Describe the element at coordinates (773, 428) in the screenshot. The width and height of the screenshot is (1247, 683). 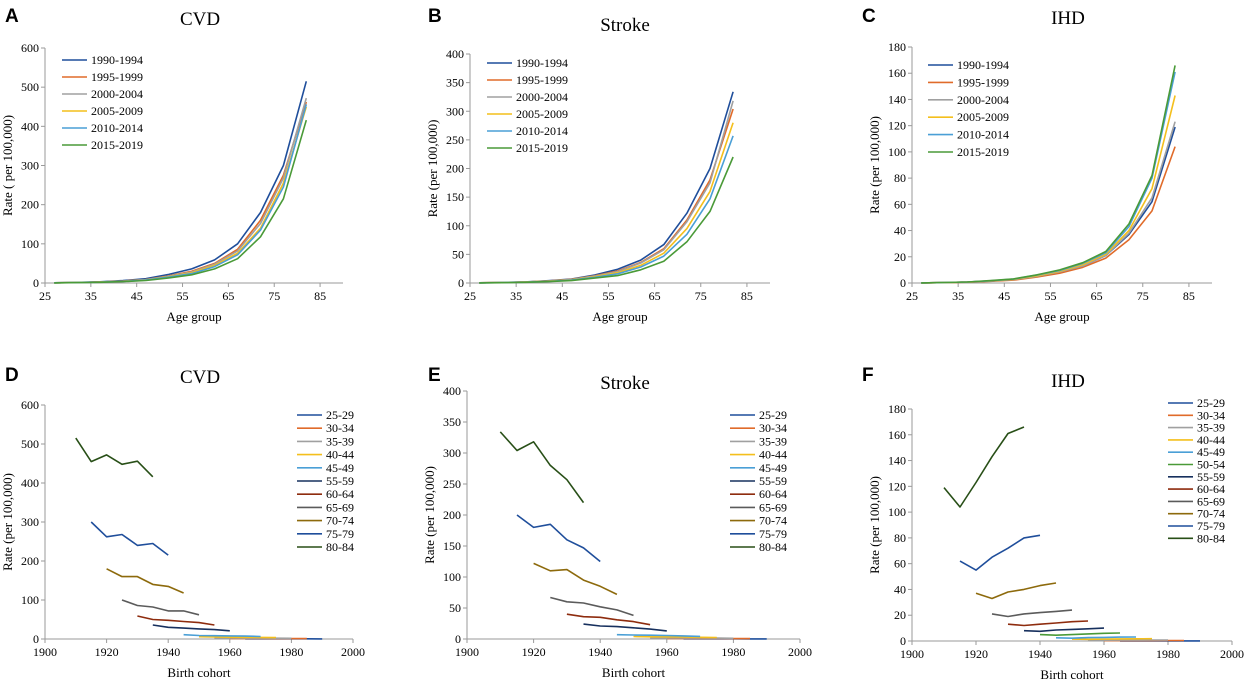
I see `legend-label: 30-34` at that location.